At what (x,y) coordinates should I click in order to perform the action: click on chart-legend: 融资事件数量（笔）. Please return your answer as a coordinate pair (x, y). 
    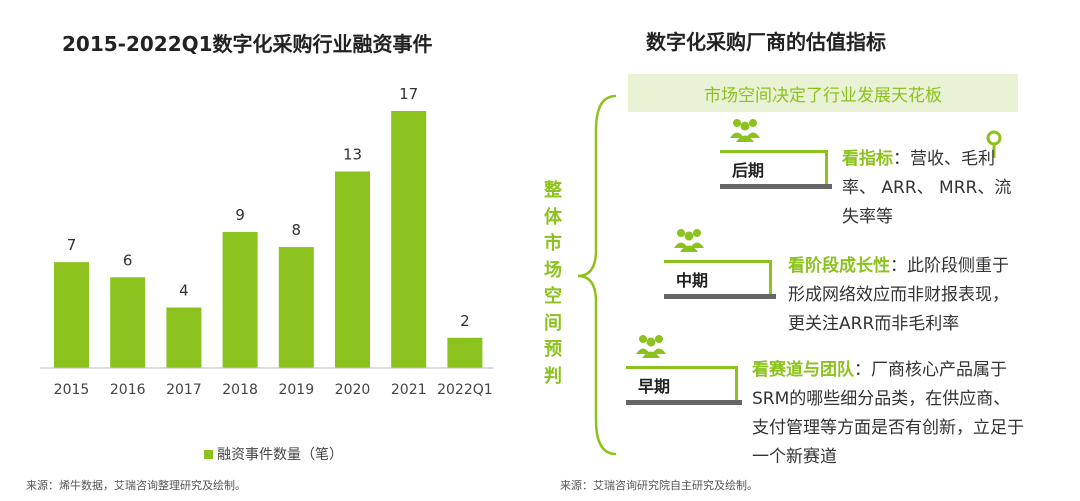
    Looking at the image, I should click on (273, 454).